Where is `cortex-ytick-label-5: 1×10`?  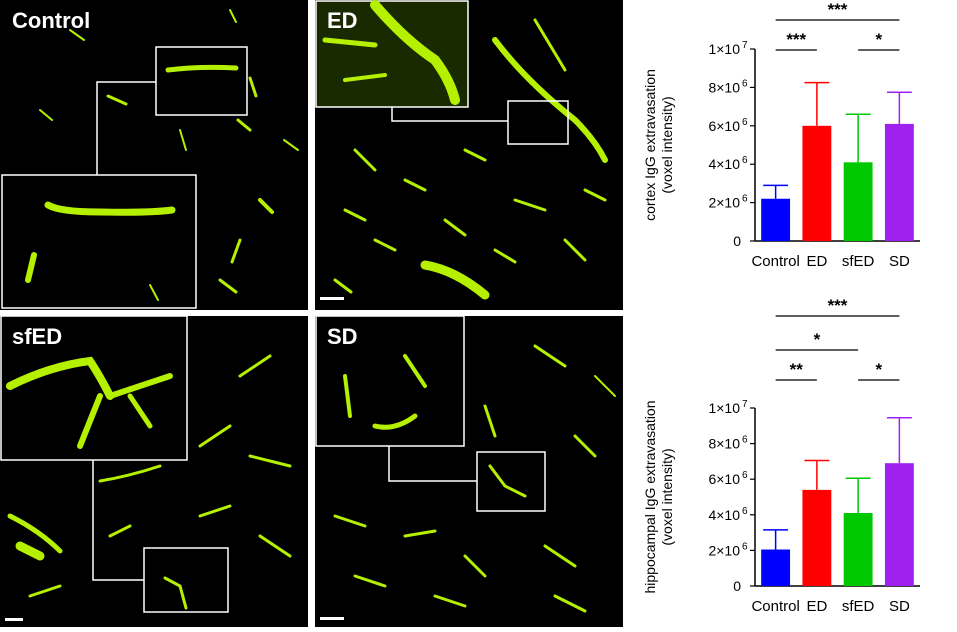 cortex-ytick-label-5: 1×10 is located at coordinates (724, 49).